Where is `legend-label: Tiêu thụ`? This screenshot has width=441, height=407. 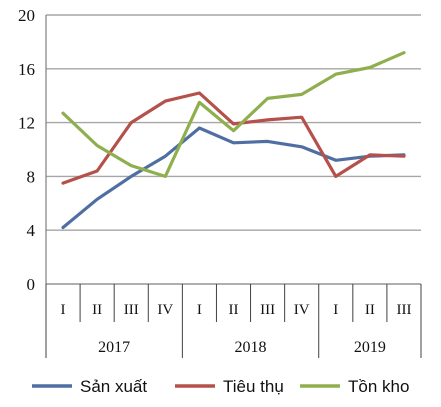
legend-label: Tiêu thụ is located at coordinates (253, 386).